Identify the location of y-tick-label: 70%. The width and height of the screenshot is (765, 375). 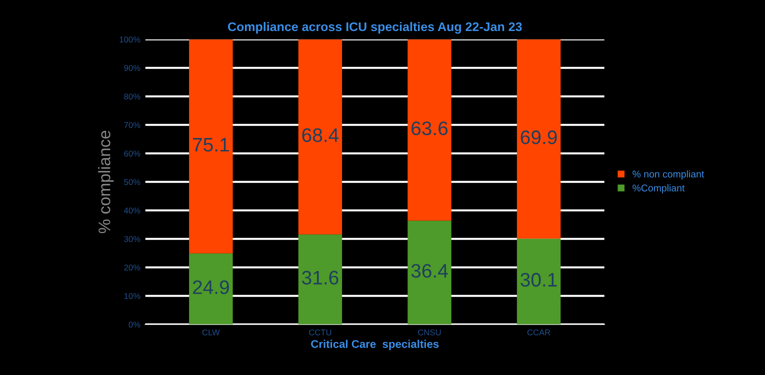
(132, 125).